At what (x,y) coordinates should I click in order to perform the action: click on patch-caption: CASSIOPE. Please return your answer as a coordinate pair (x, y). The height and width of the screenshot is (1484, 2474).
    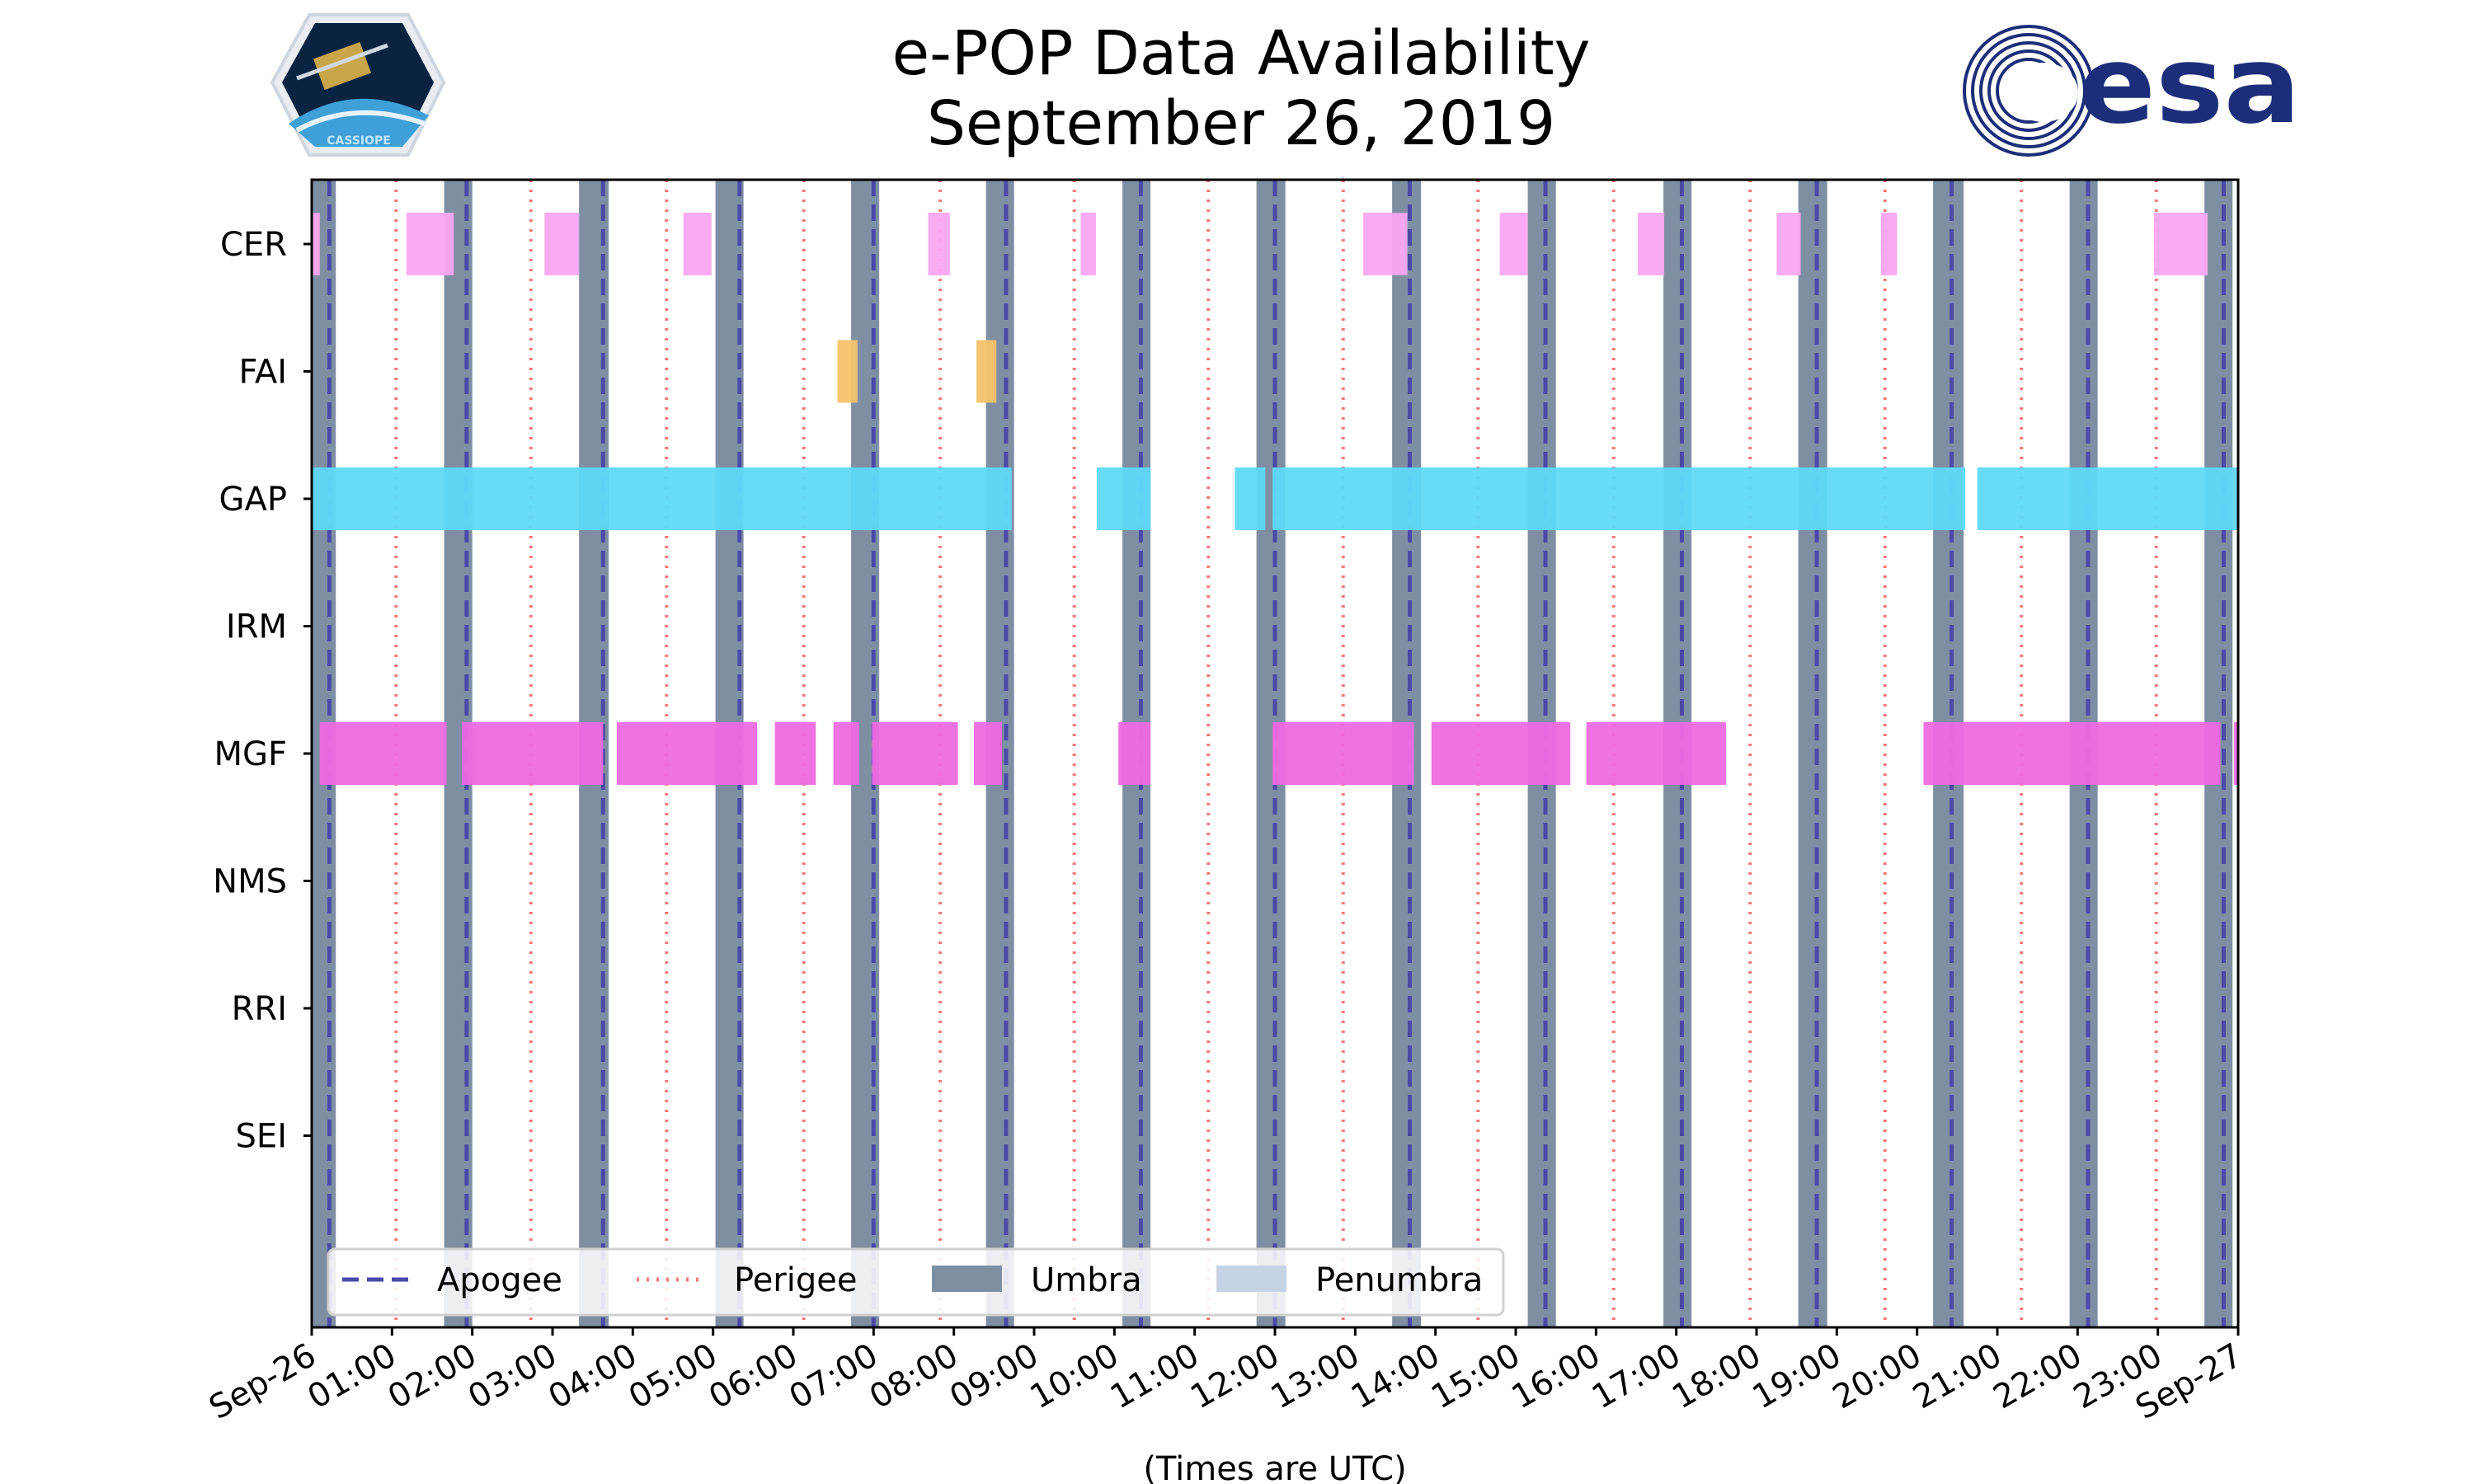
    Looking at the image, I should click on (359, 141).